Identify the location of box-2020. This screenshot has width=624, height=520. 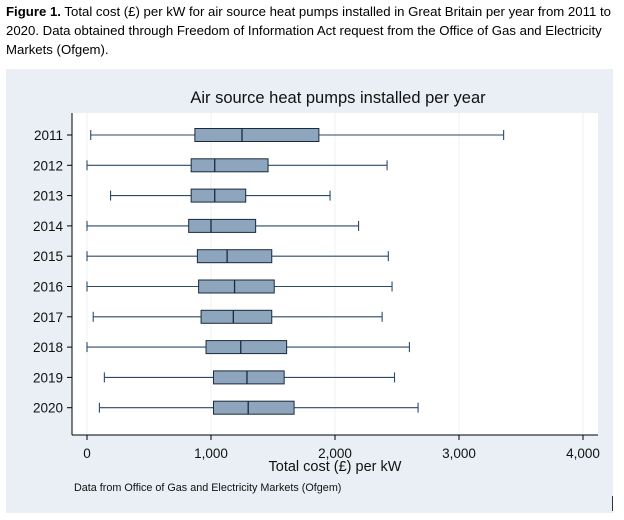
(253, 407).